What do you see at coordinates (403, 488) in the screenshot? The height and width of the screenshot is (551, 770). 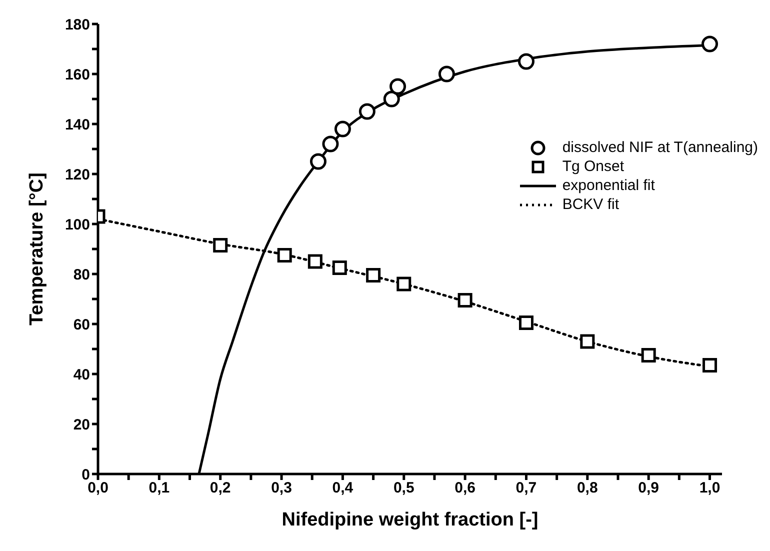 I see `x-tick-label: 0,5` at bounding box center [403, 488].